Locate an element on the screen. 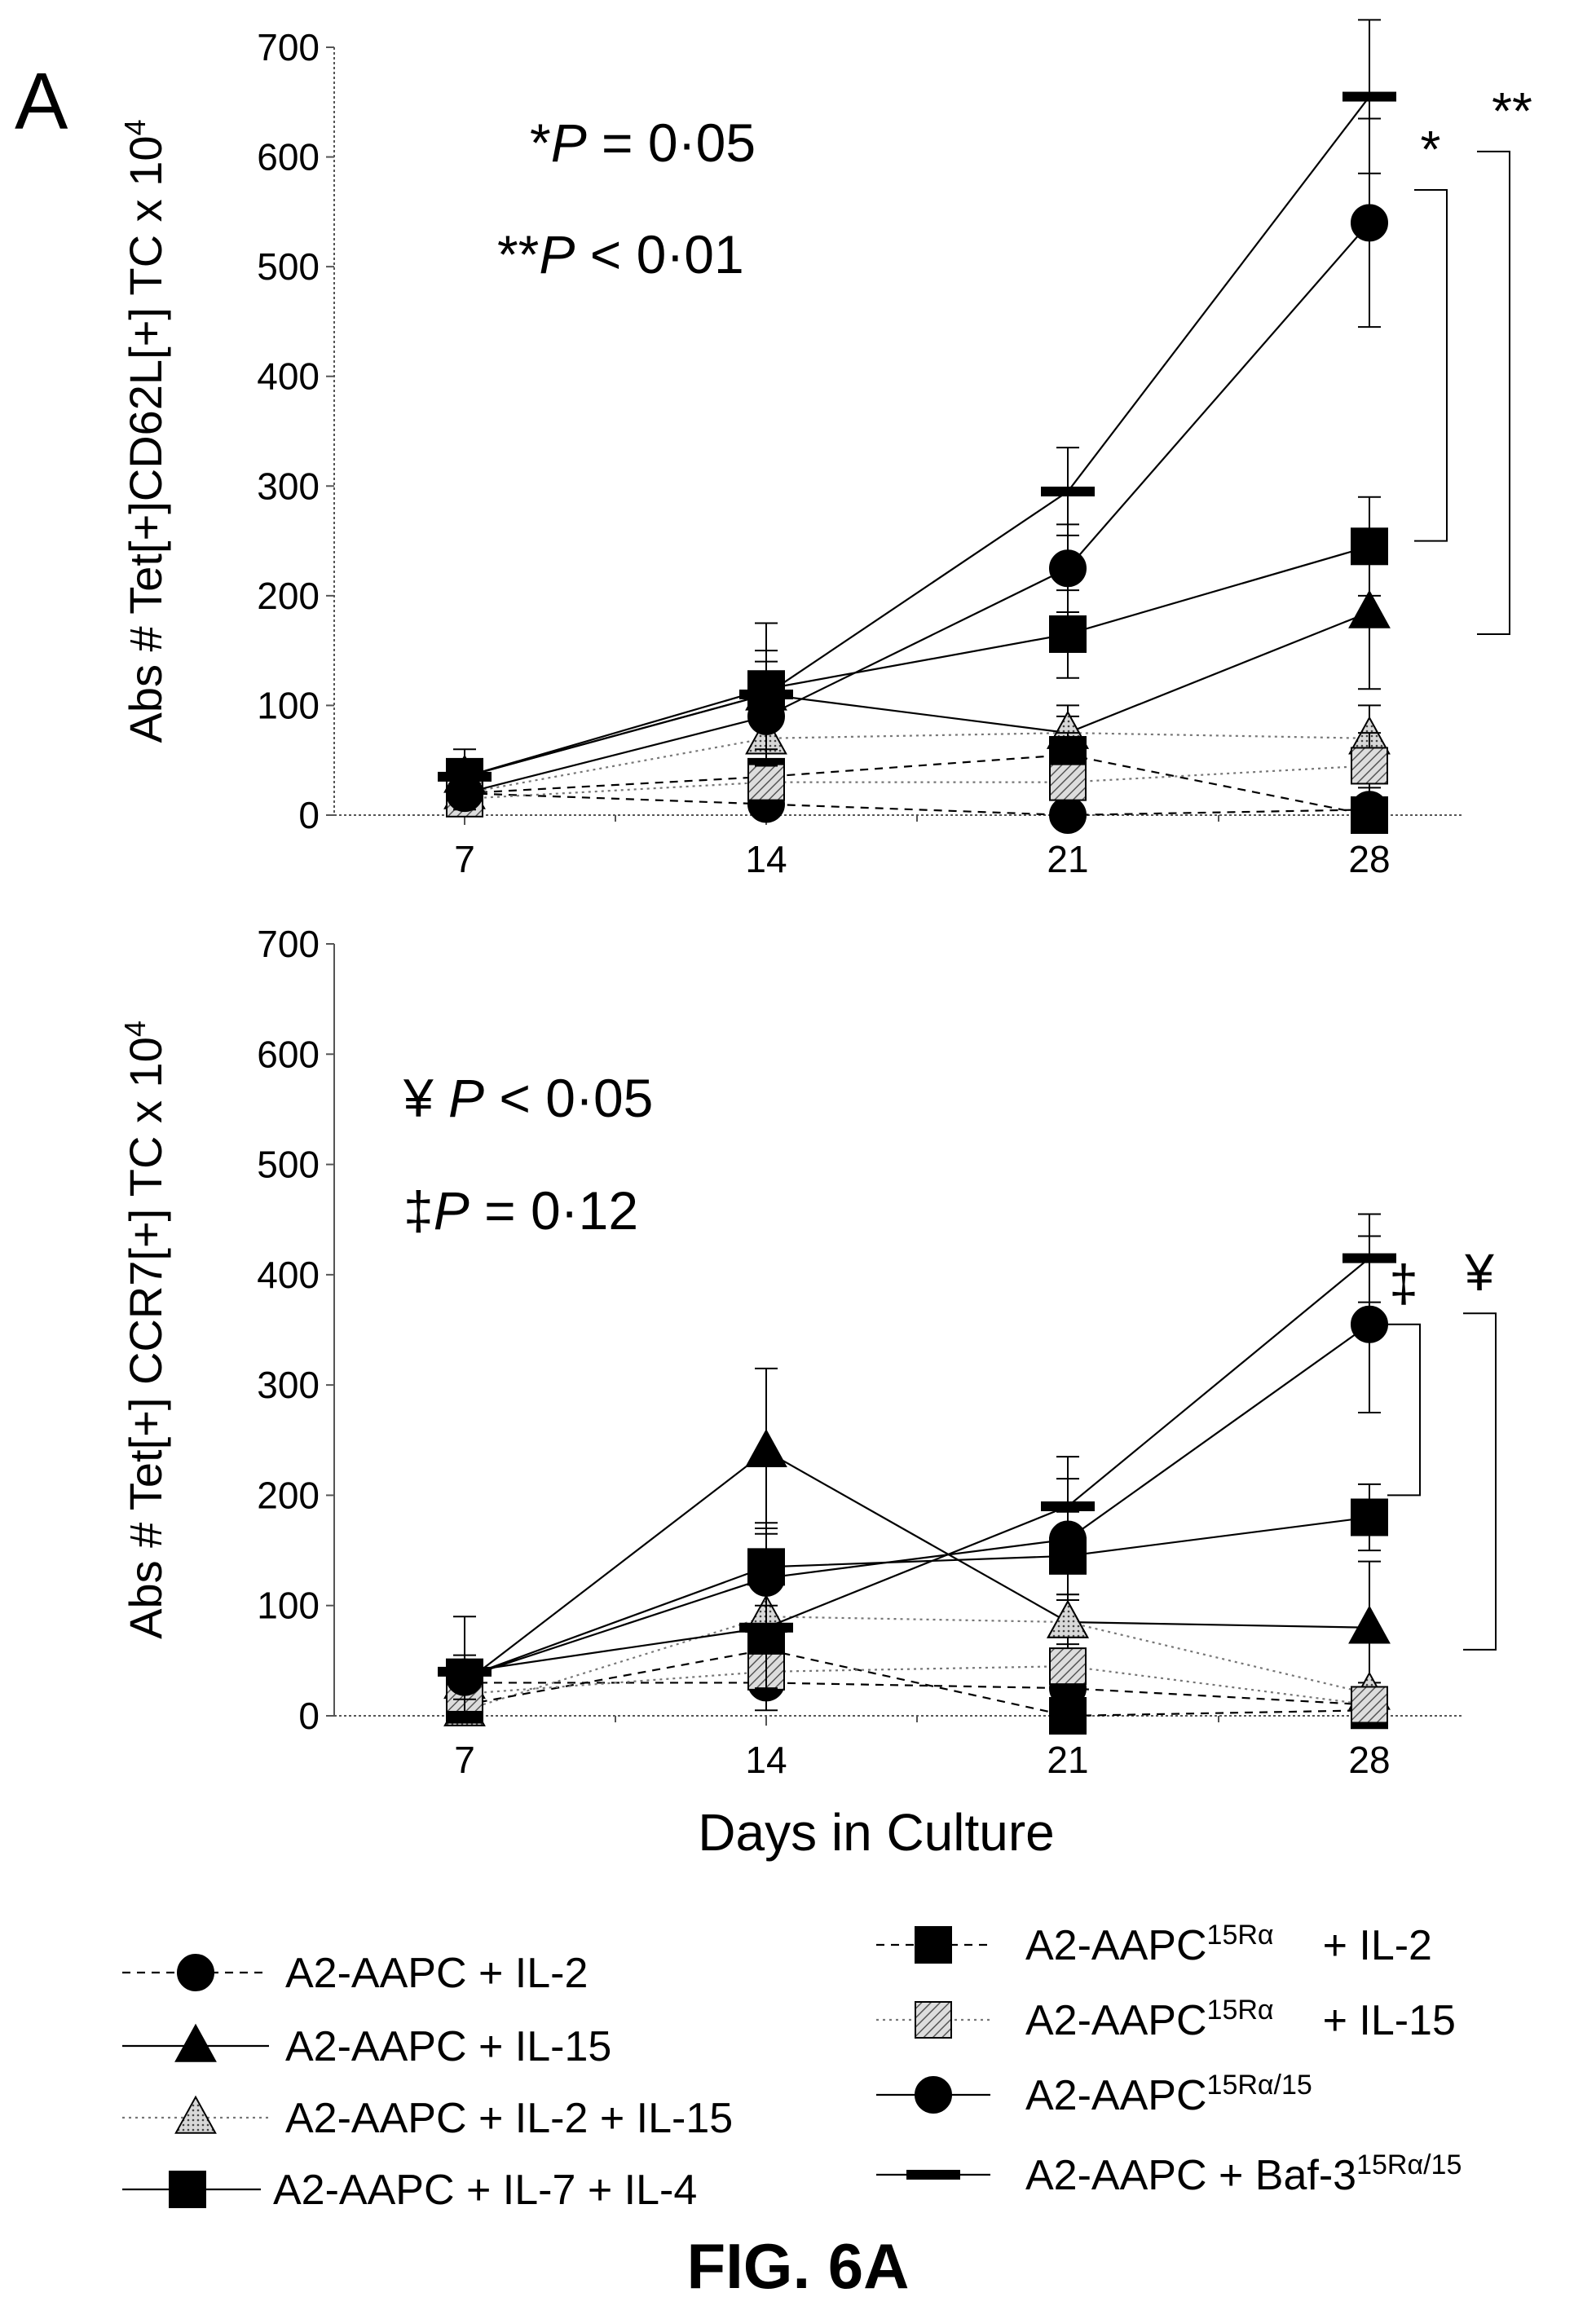  legend-label-text: A2-AAPC + IL-2 is located at coordinates (436, 1973).